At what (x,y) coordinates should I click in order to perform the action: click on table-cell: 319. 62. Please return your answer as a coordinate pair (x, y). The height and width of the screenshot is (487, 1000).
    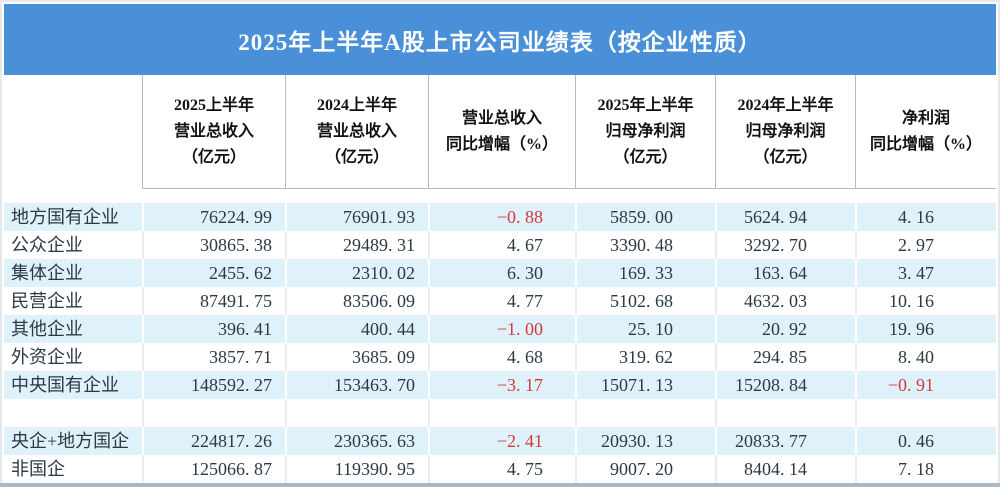
    Looking at the image, I should click on (645, 357).